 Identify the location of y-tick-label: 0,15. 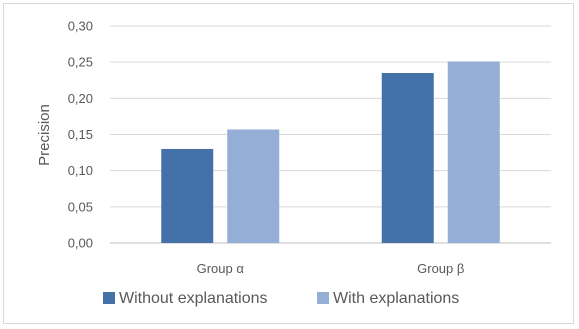
(80, 134).